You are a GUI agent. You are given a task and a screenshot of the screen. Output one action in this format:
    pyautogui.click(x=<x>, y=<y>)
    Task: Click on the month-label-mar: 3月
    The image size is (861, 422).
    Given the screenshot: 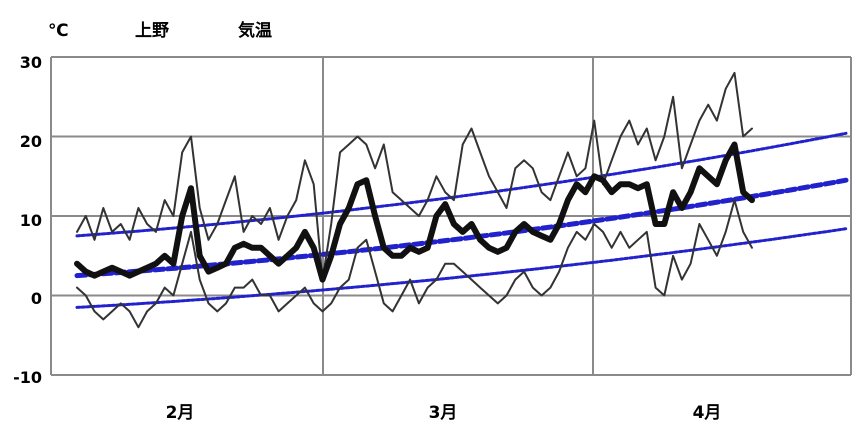 What is the action you would take?
    pyautogui.click(x=443, y=412)
    